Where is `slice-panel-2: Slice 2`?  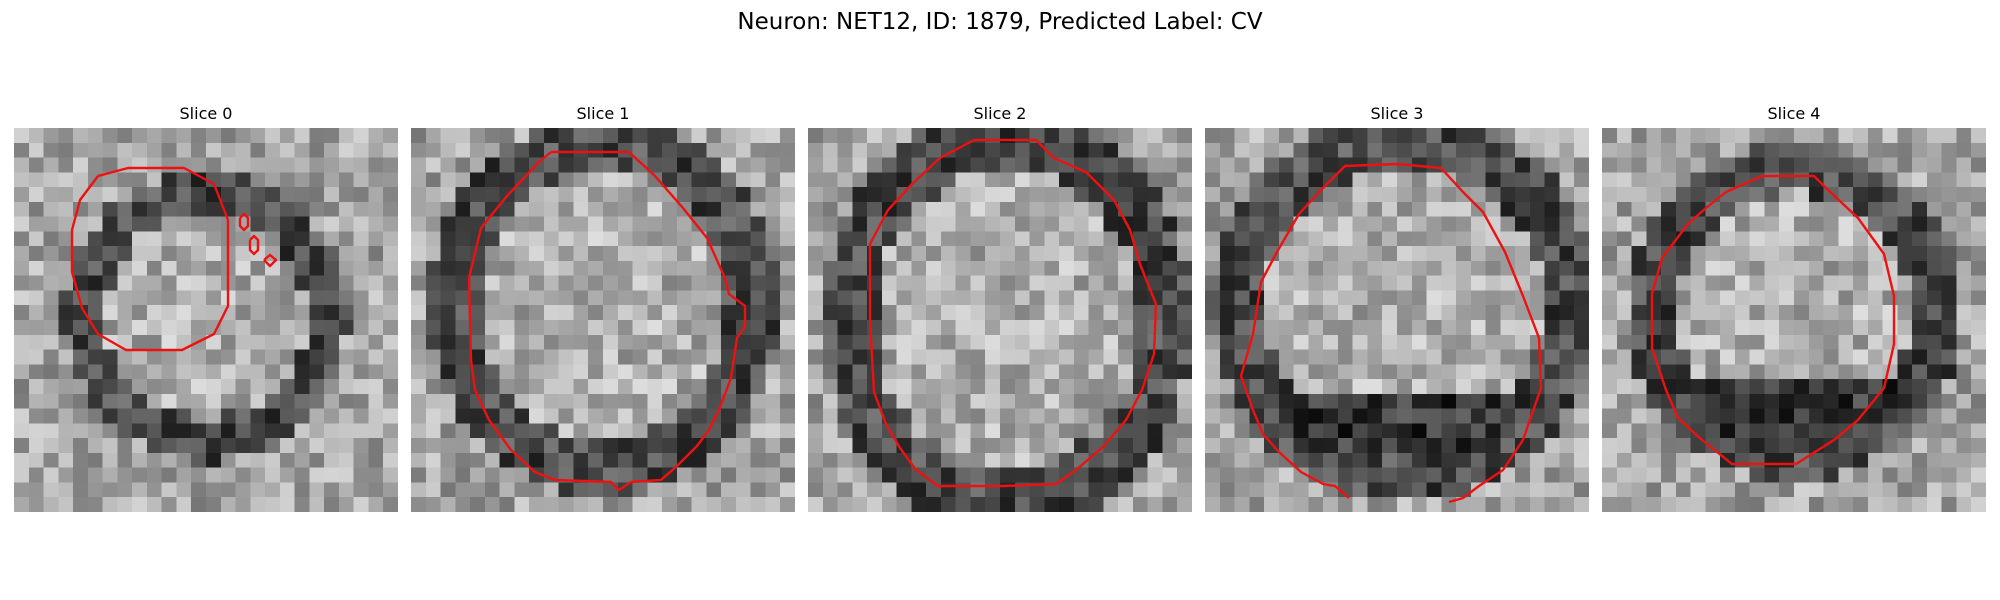
slice-panel-2: Slice 2 is located at coordinates (1000, 308).